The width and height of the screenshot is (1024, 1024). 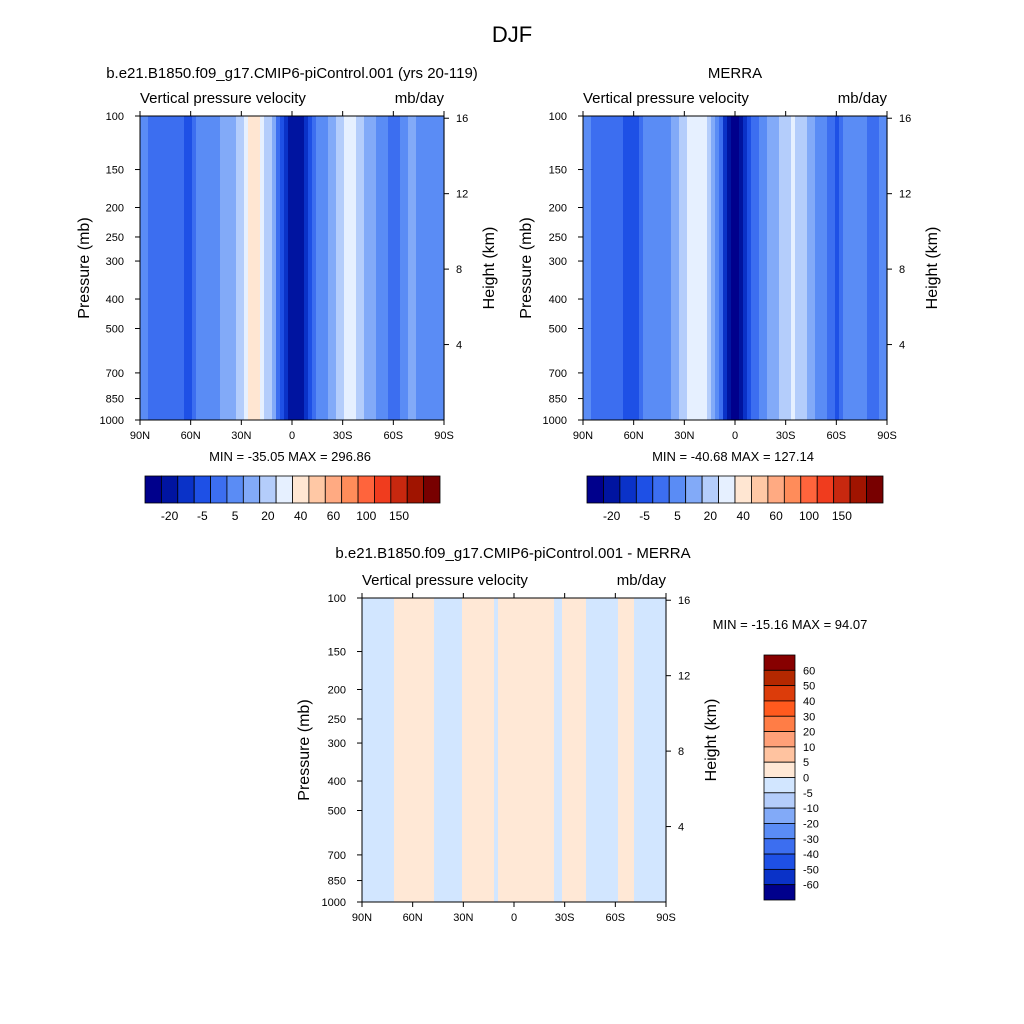 I want to click on x-tick-label: 0, so click(x=292, y=436).